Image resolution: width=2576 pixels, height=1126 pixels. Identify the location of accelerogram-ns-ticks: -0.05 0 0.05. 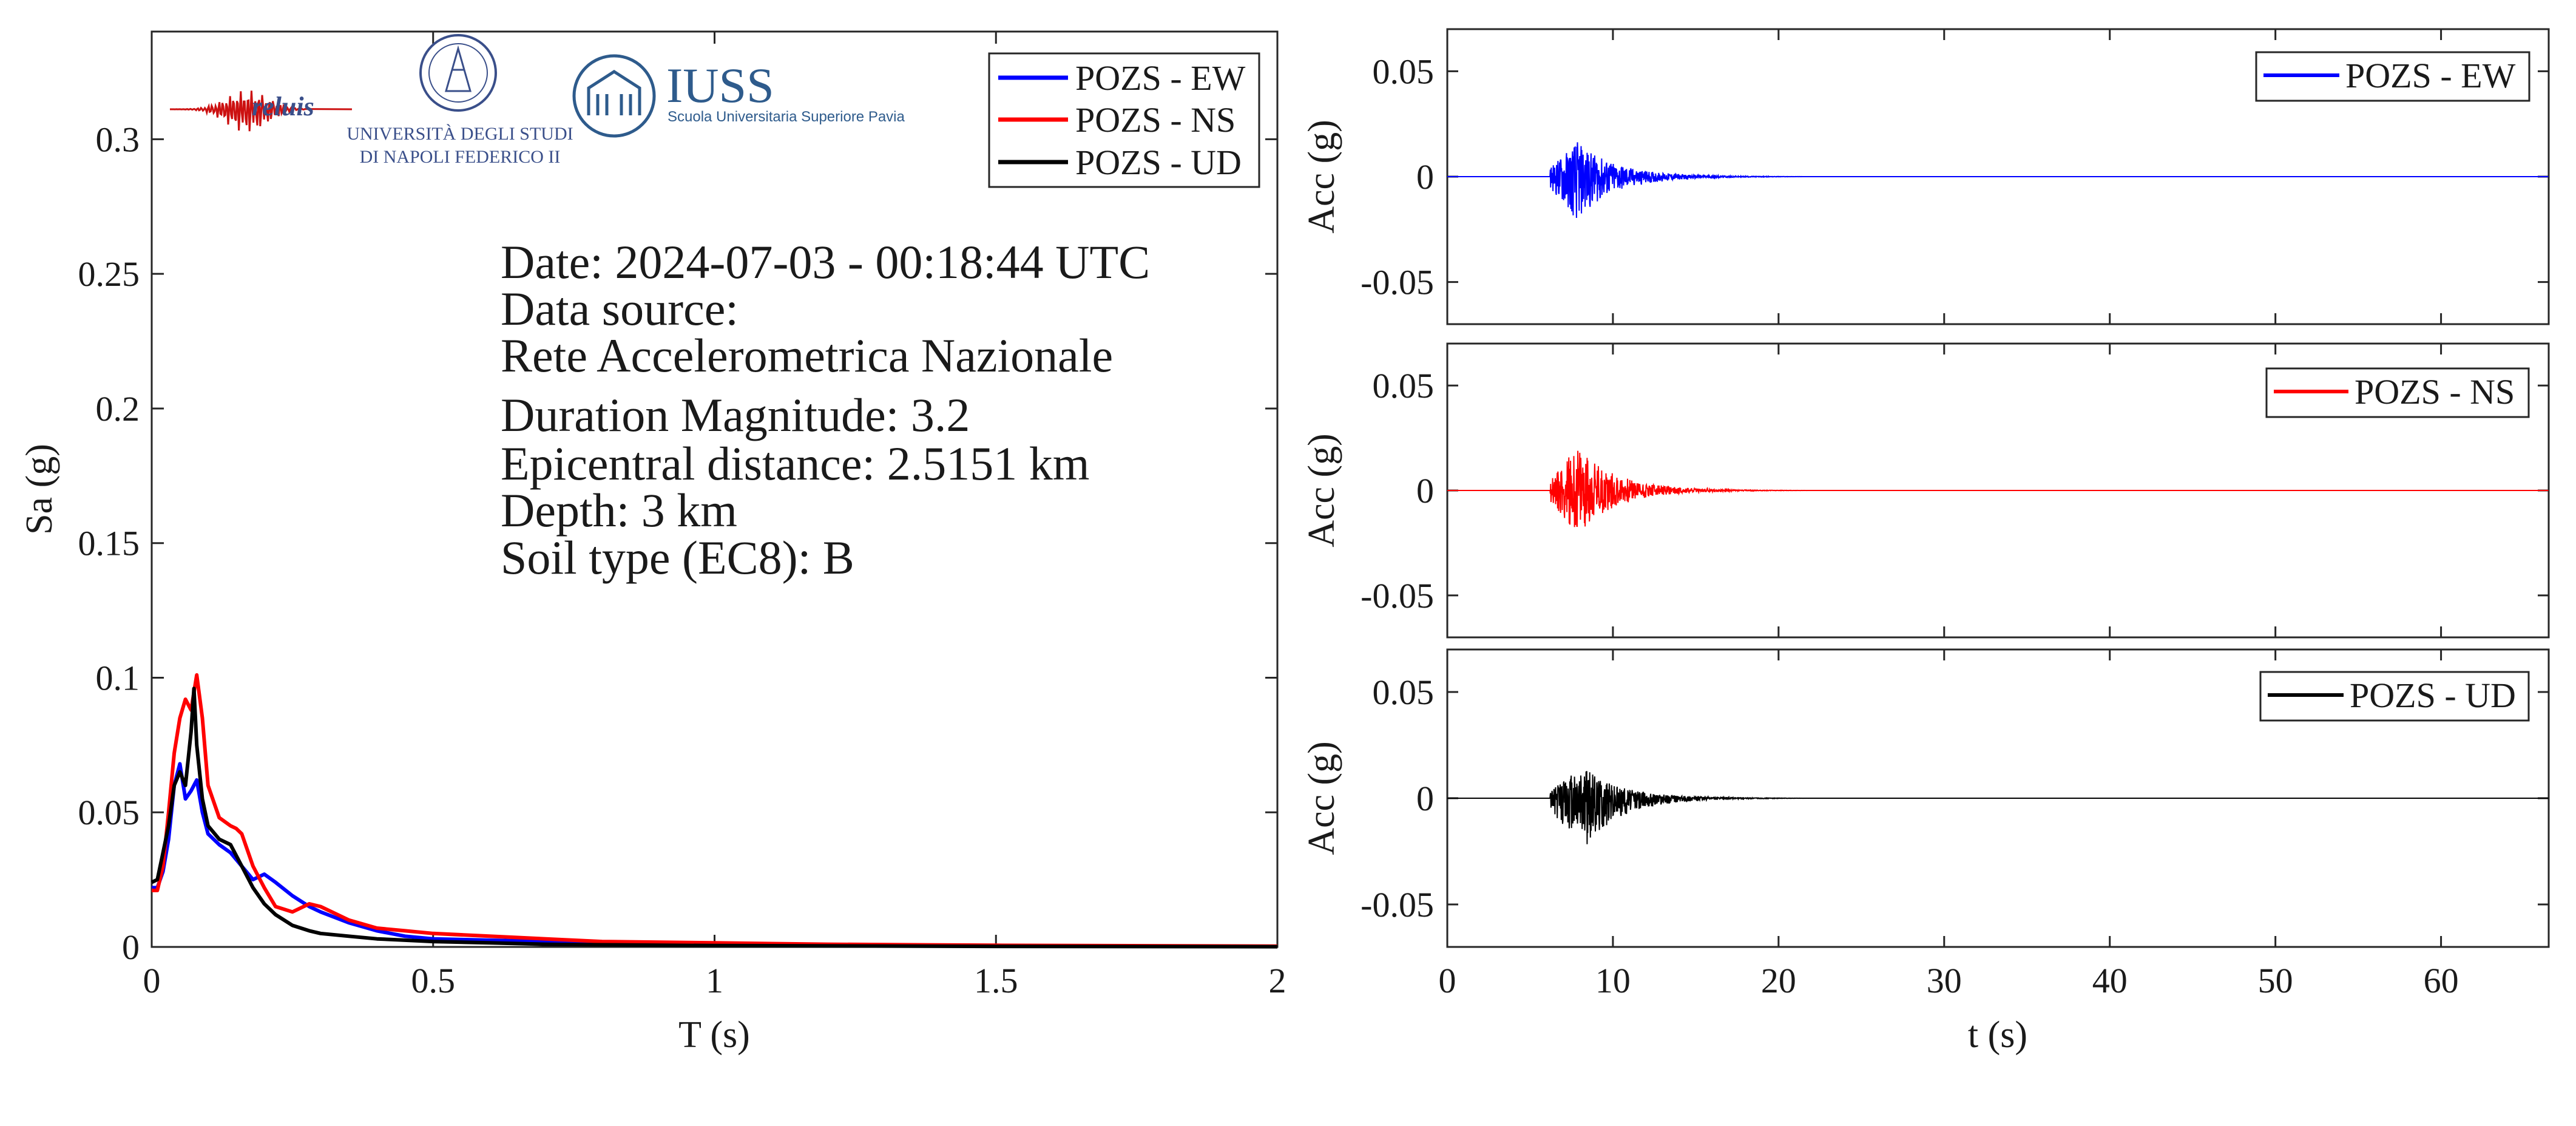
(1955, 490).